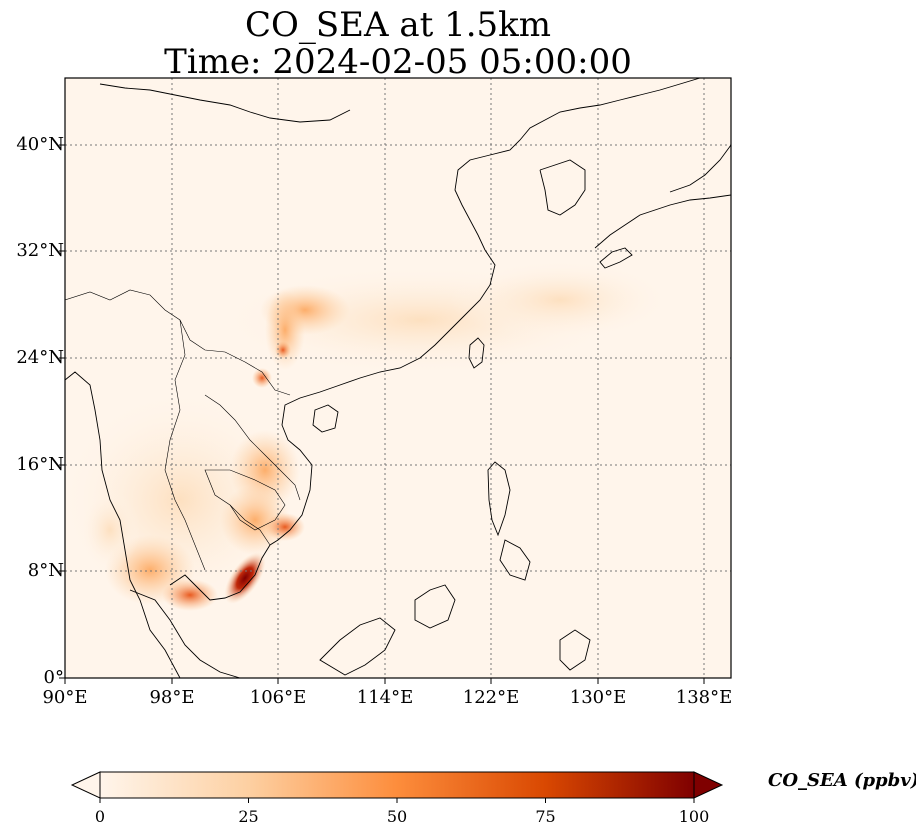 The height and width of the screenshot is (836, 916). Describe the element at coordinates (40, 464) in the screenshot. I see `y-tick-label: 16°N` at that location.